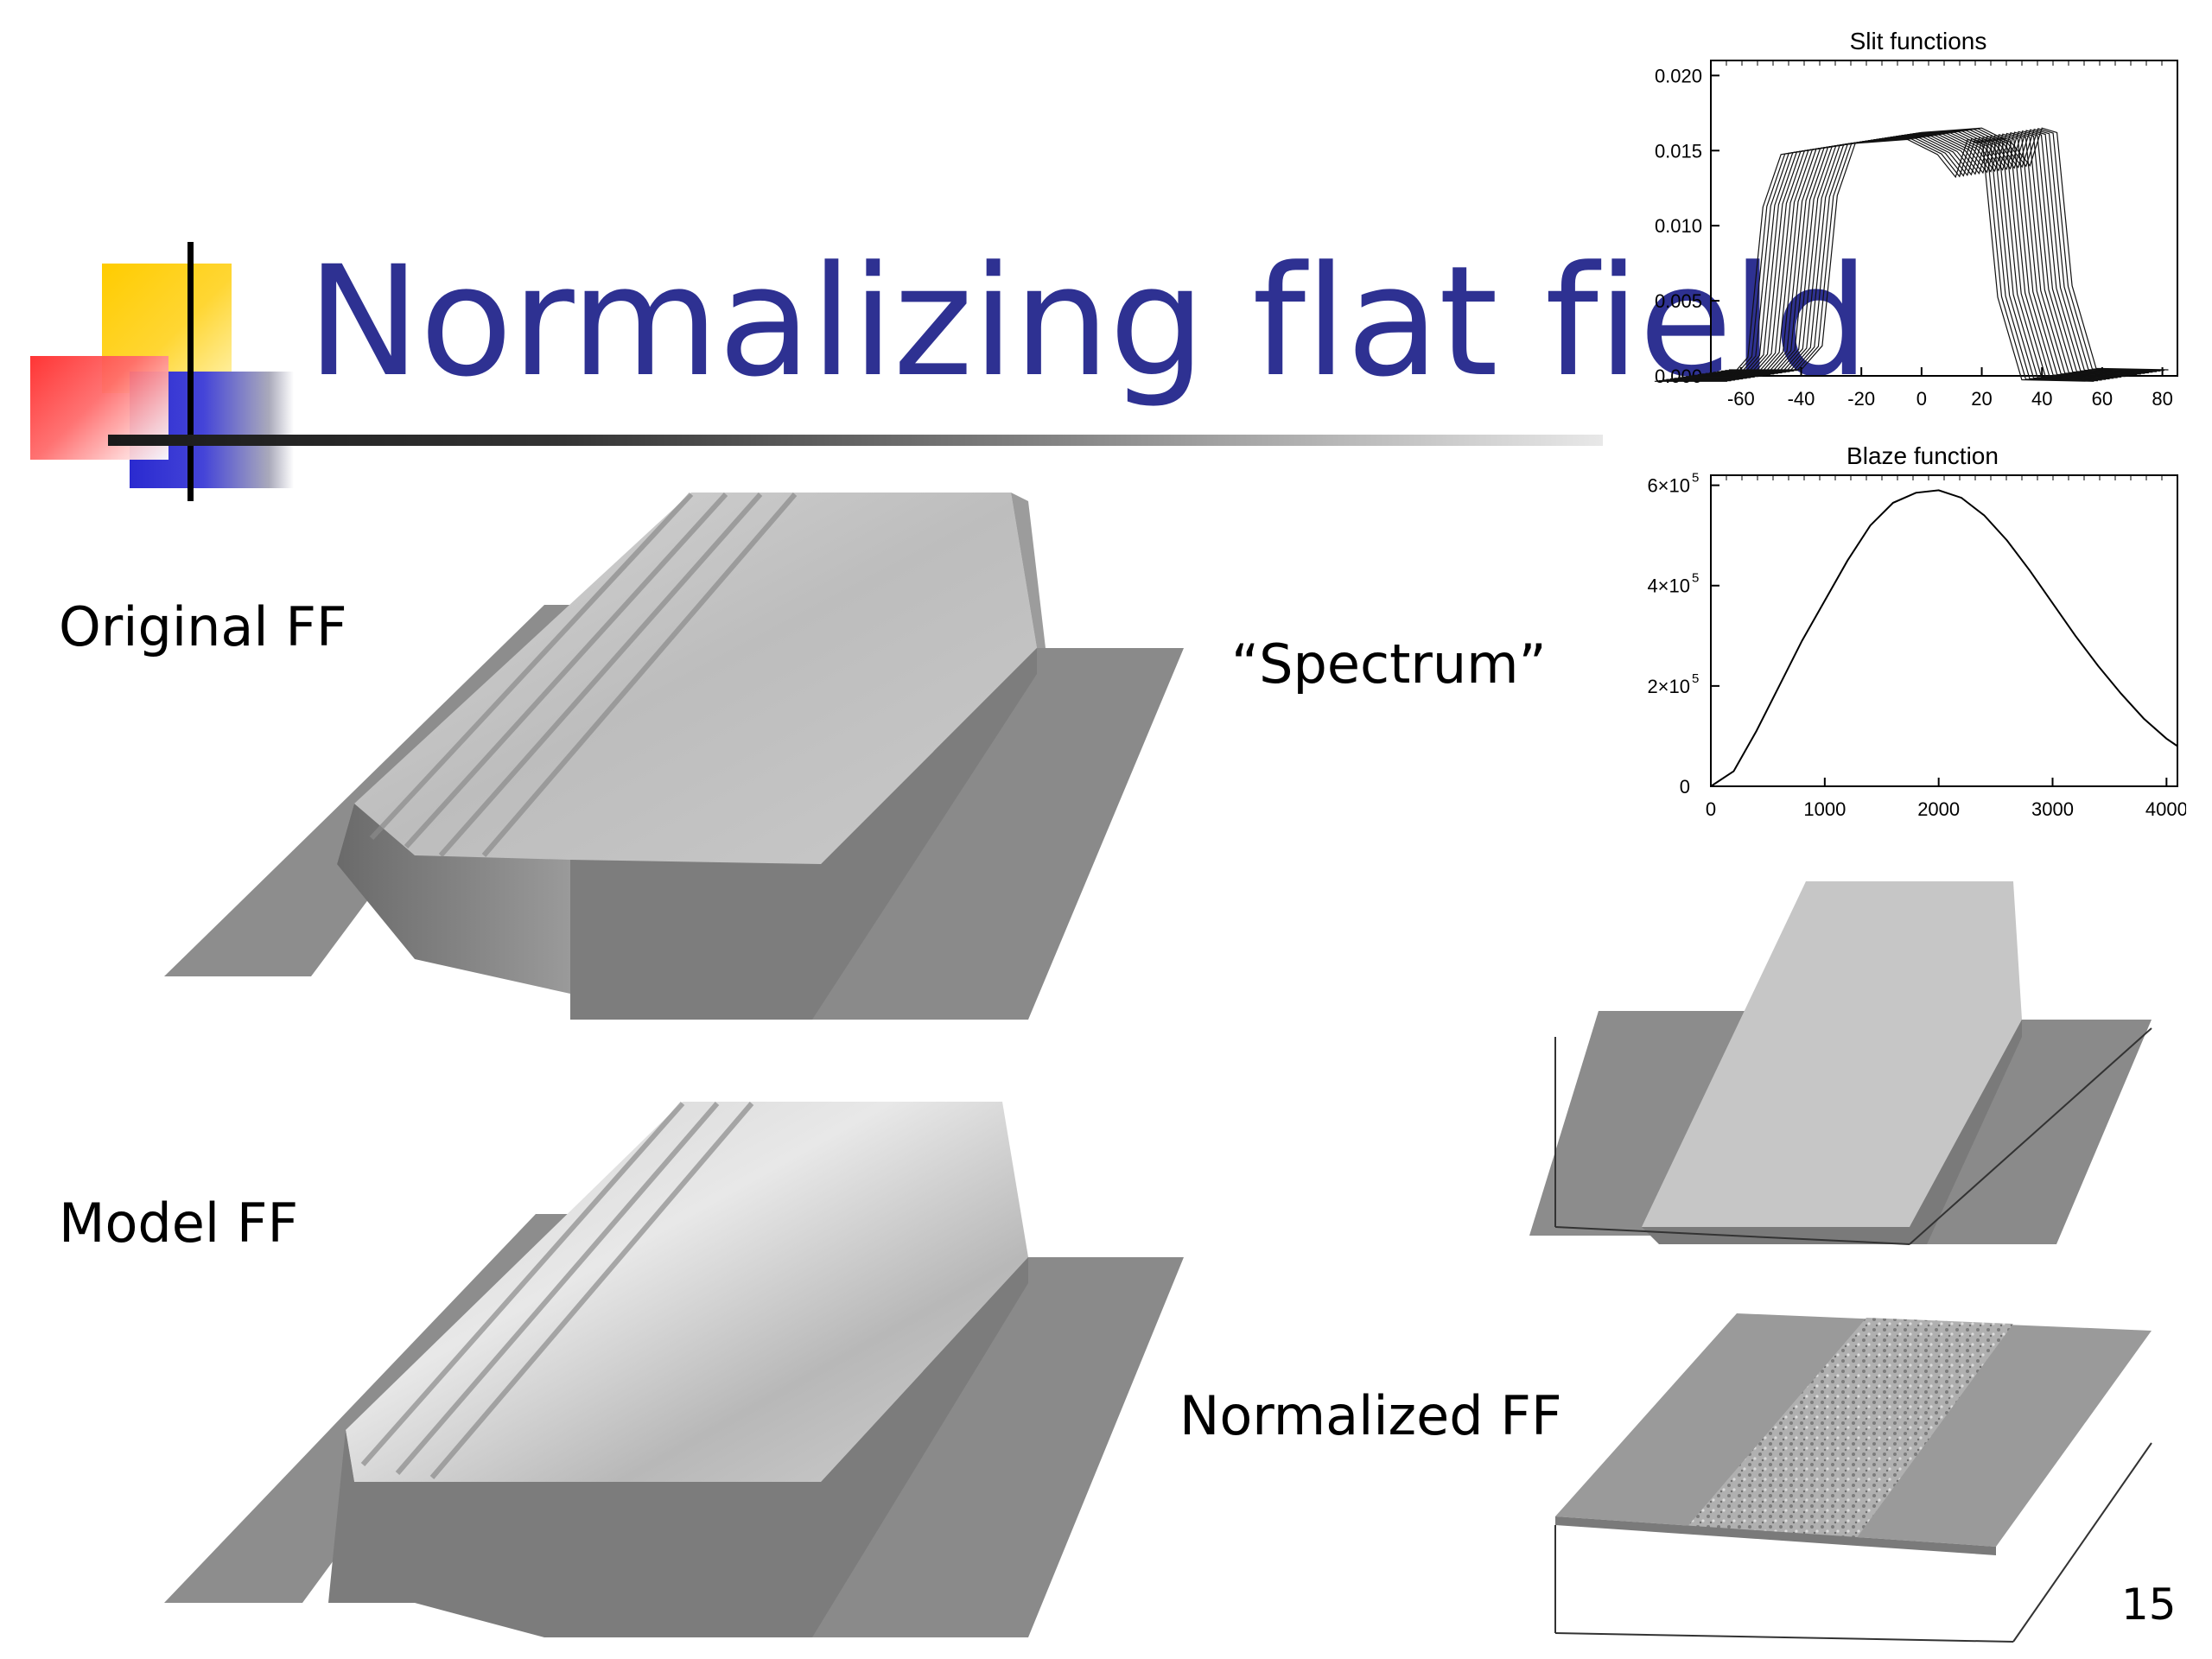  I want to click on original-ff-front-wall-right, so click(803, 834).